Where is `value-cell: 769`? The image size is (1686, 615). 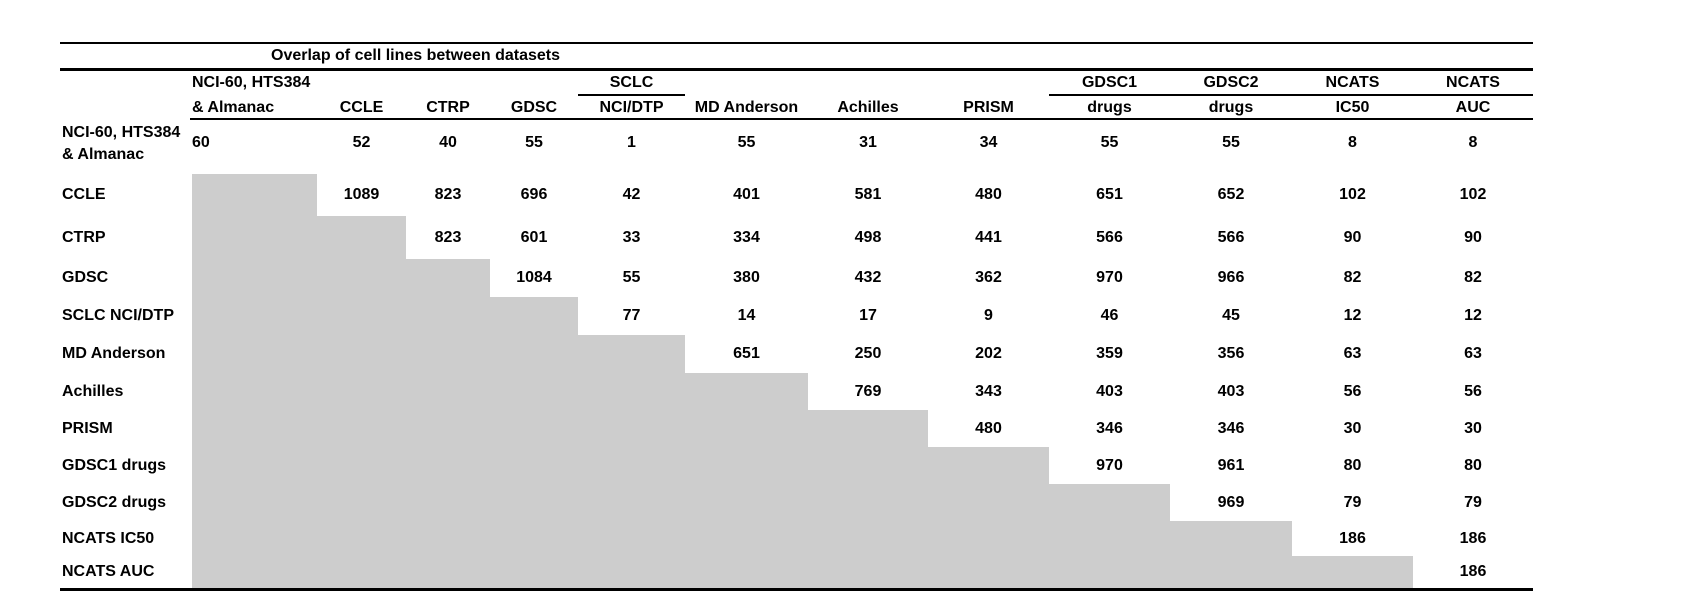 value-cell: 769 is located at coordinates (868, 391).